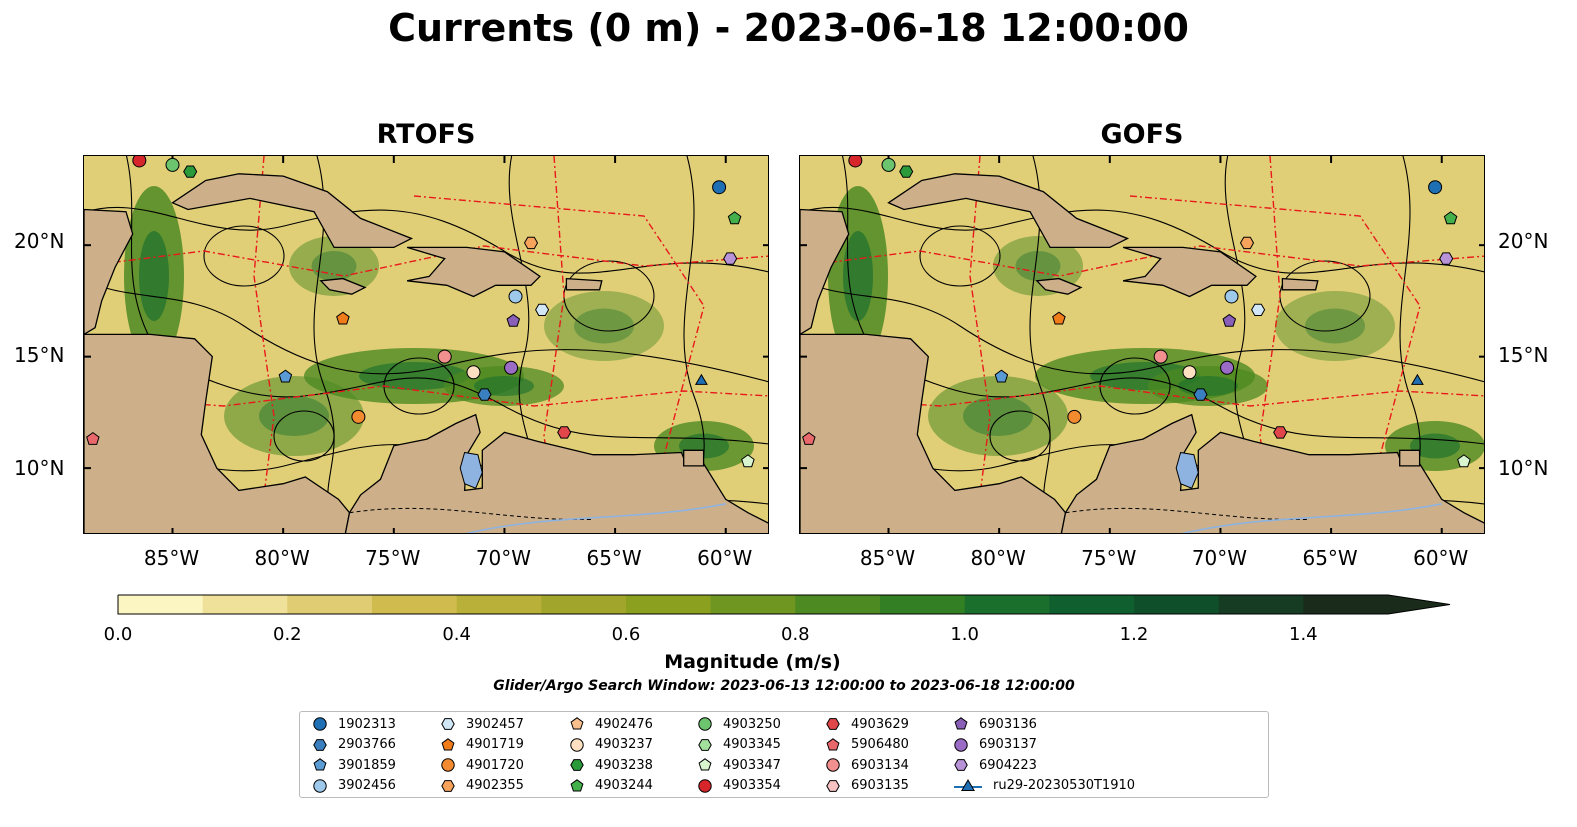 The height and width of the screenshot is (827, 1577). Describe the element at coordinates (282, 558) in the screenshot. I see `lon-label: 80°W` at that location.